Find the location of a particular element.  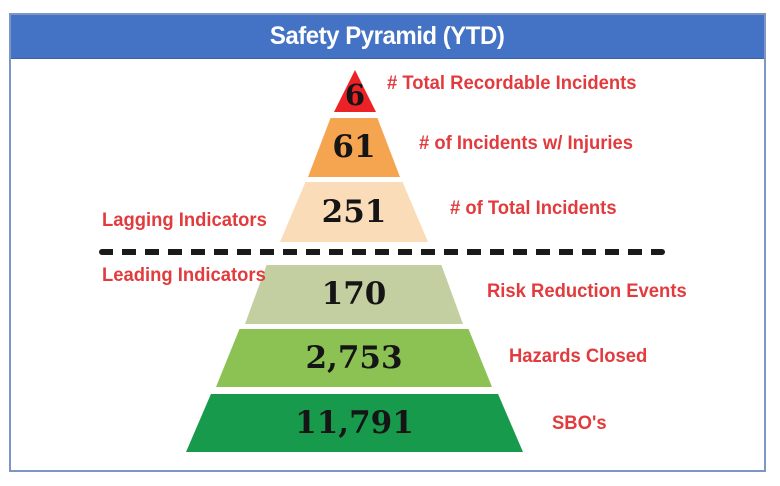

pyramid-level-label-incidents-with-injuries: # of Incidents w/ Injuries is located at coordinates (526, 143).